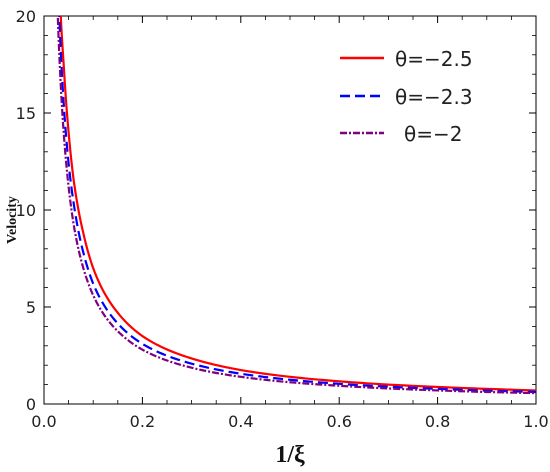 The image size is (550, 472). What do you see at coordinates (142, 421) in the screenshot?
I see `x-tick-label: 0.2` at bounding box center [142, 421].